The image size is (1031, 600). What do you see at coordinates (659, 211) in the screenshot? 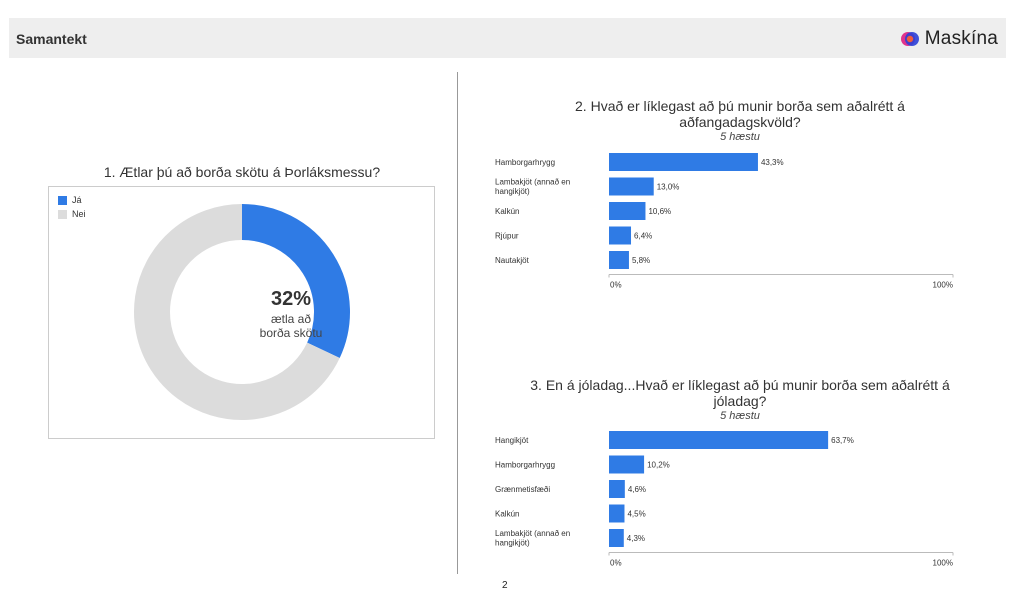
I see `chart-2-value-label-2: 10,6%` at bounding box center [659, 211].